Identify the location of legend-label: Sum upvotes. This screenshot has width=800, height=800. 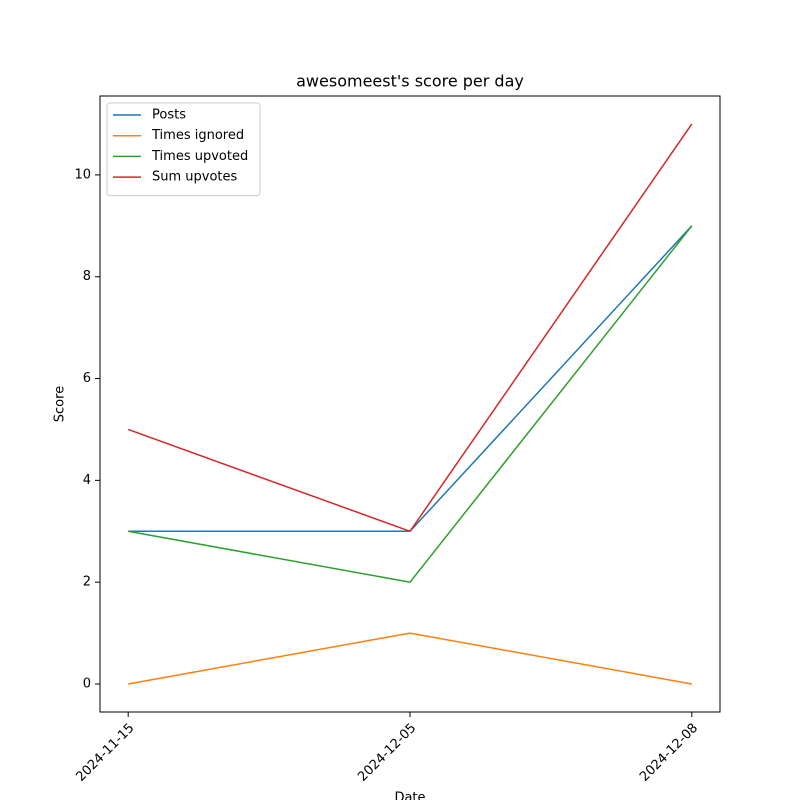
(195, 177).